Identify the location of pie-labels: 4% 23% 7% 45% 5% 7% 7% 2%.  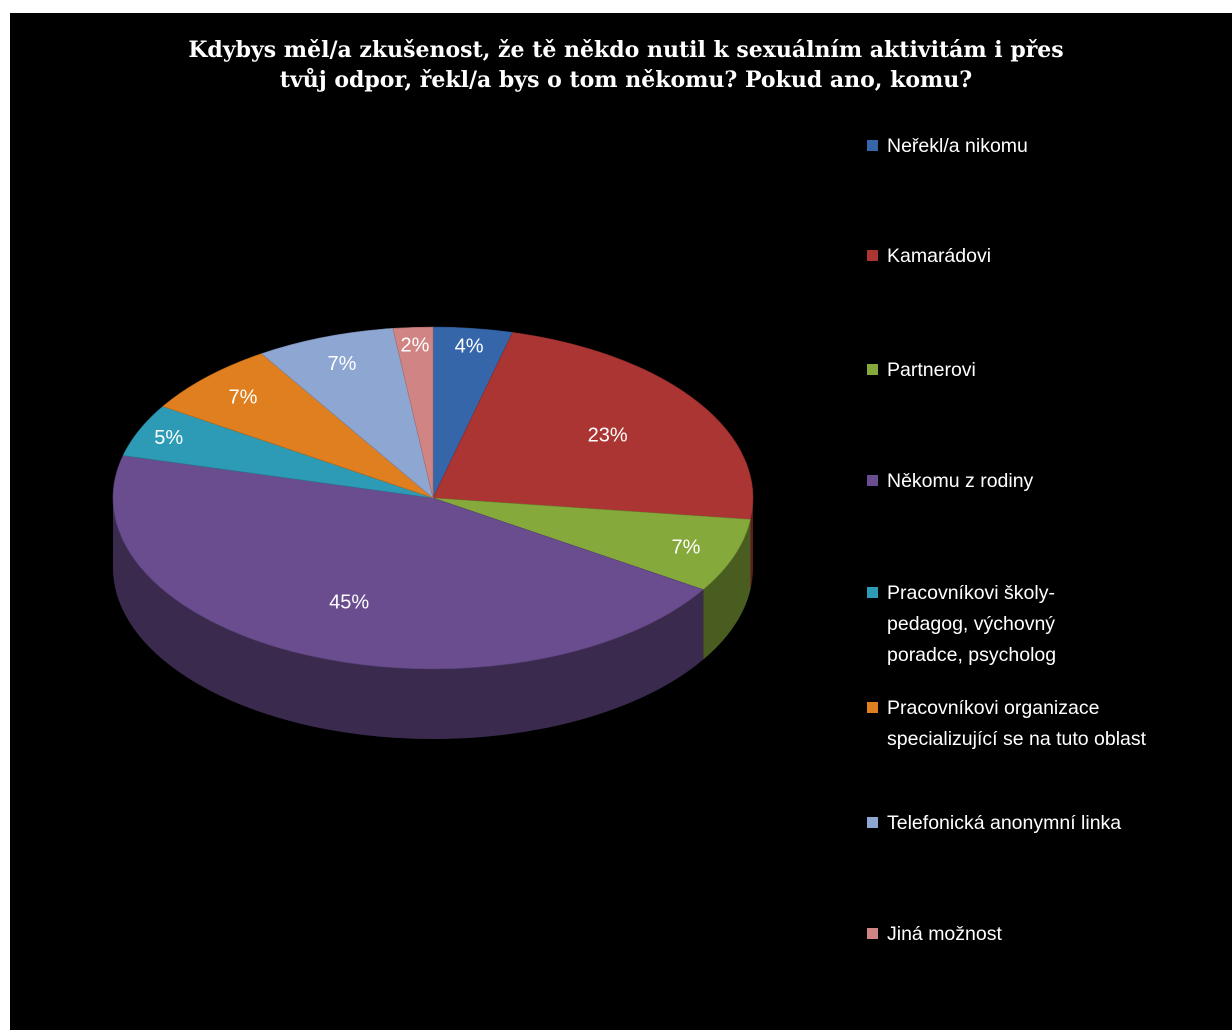
(427, 473).